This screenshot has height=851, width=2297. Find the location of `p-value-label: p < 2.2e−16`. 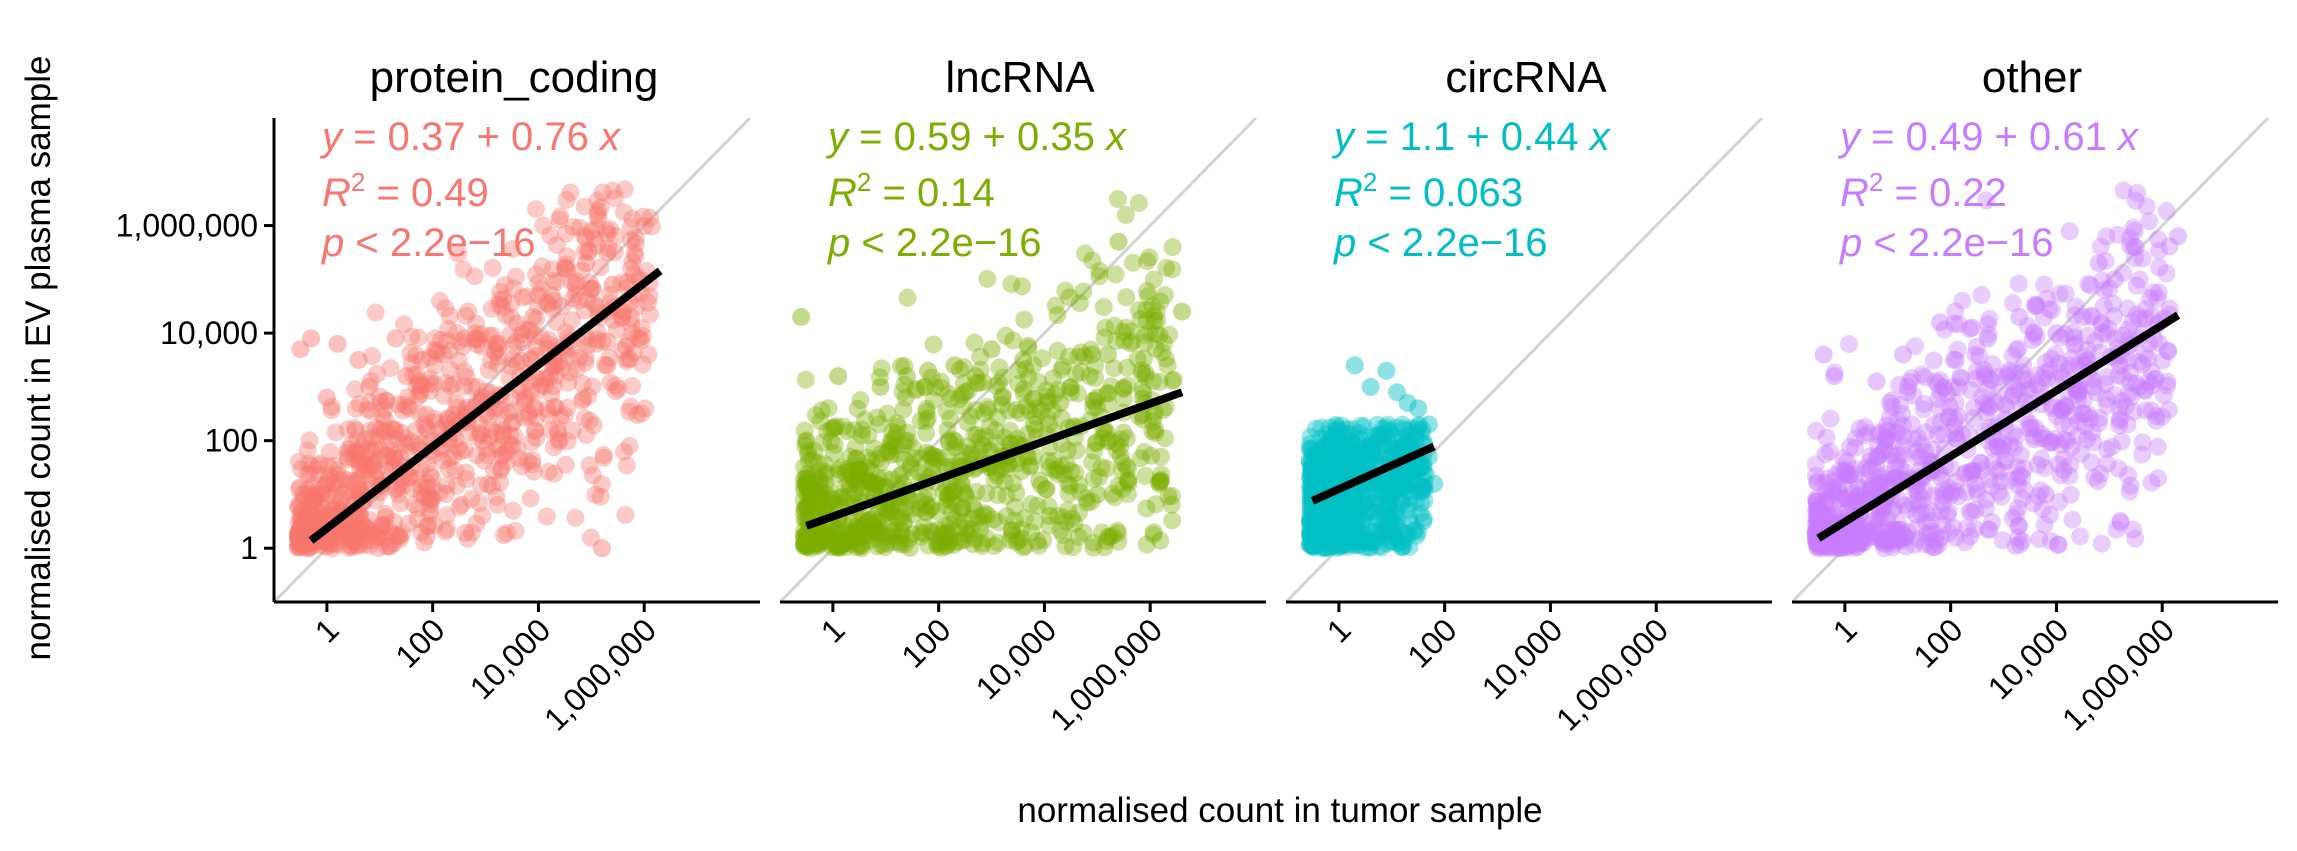

p-value-label: p < 2.2e−16 is located at coordinates (428, 243).